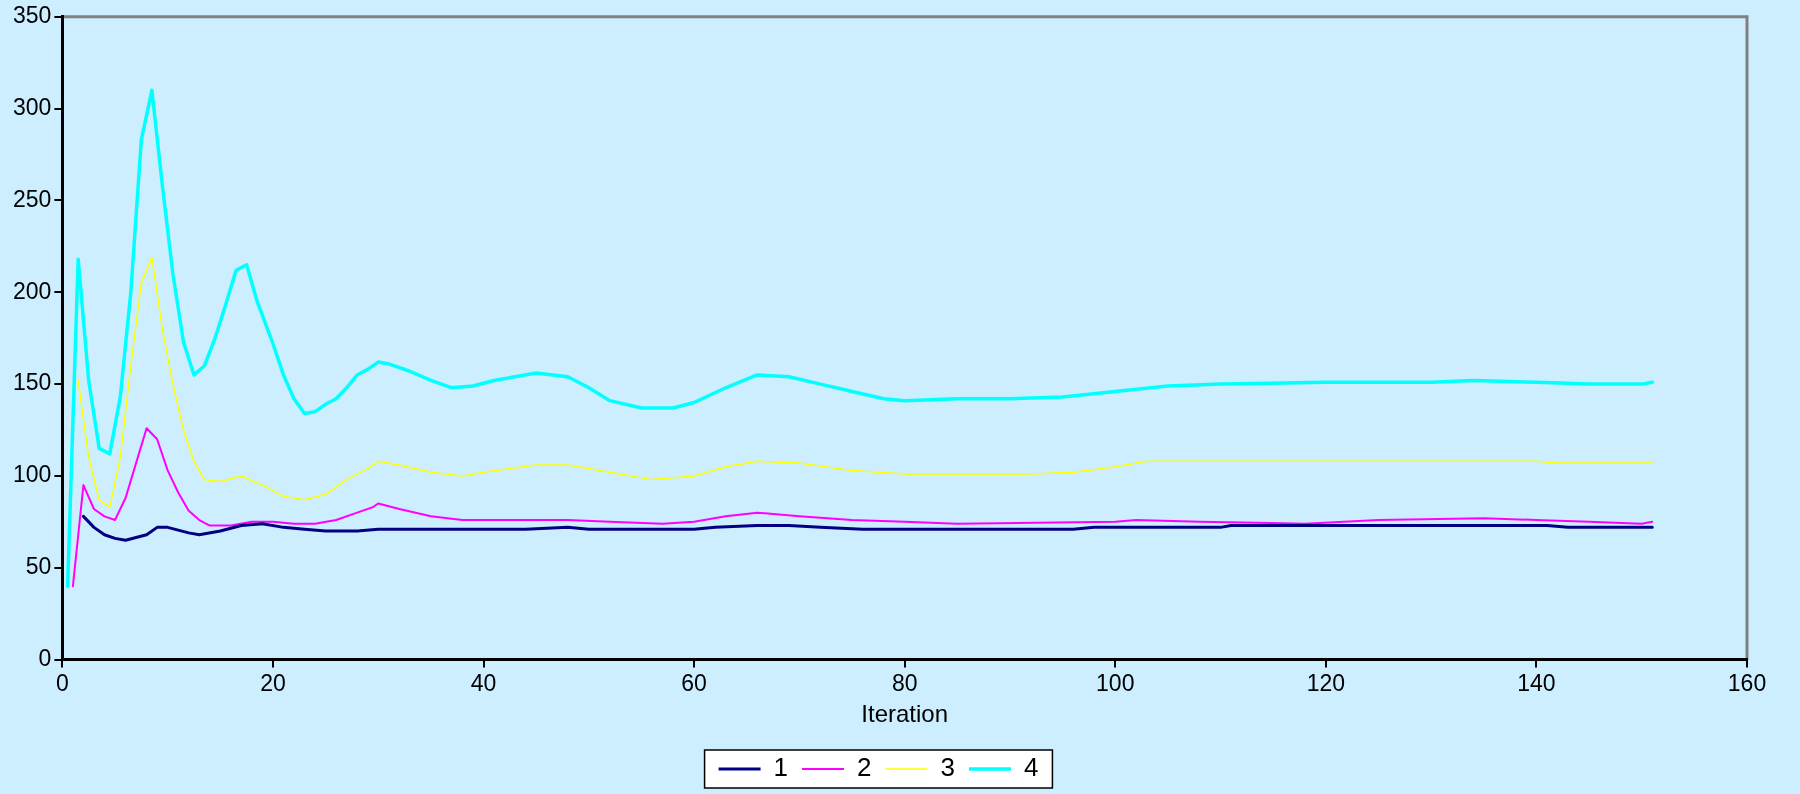 The width and height of the screenshot is (1800, 794). What do you see at coordinates (1536, 682) in the screenshot?
I see `x-tick-label: 140` at bounding box center [1536, 682].